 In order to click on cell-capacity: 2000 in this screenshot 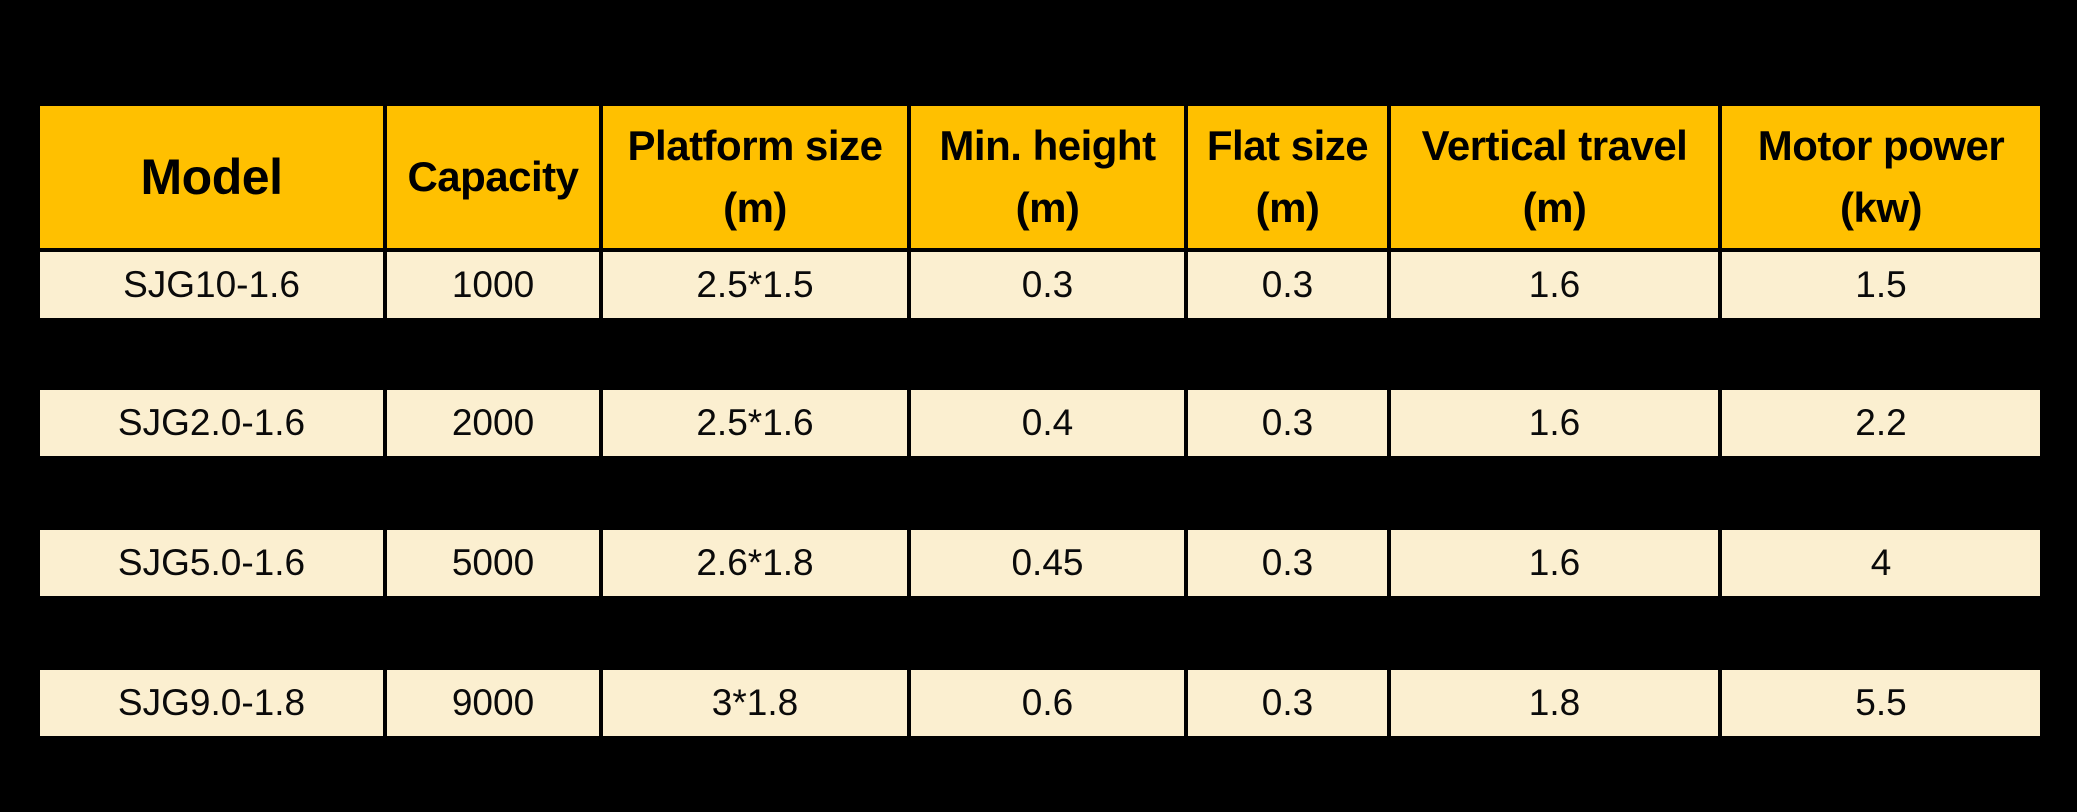, I will do `click(495, 423)`.